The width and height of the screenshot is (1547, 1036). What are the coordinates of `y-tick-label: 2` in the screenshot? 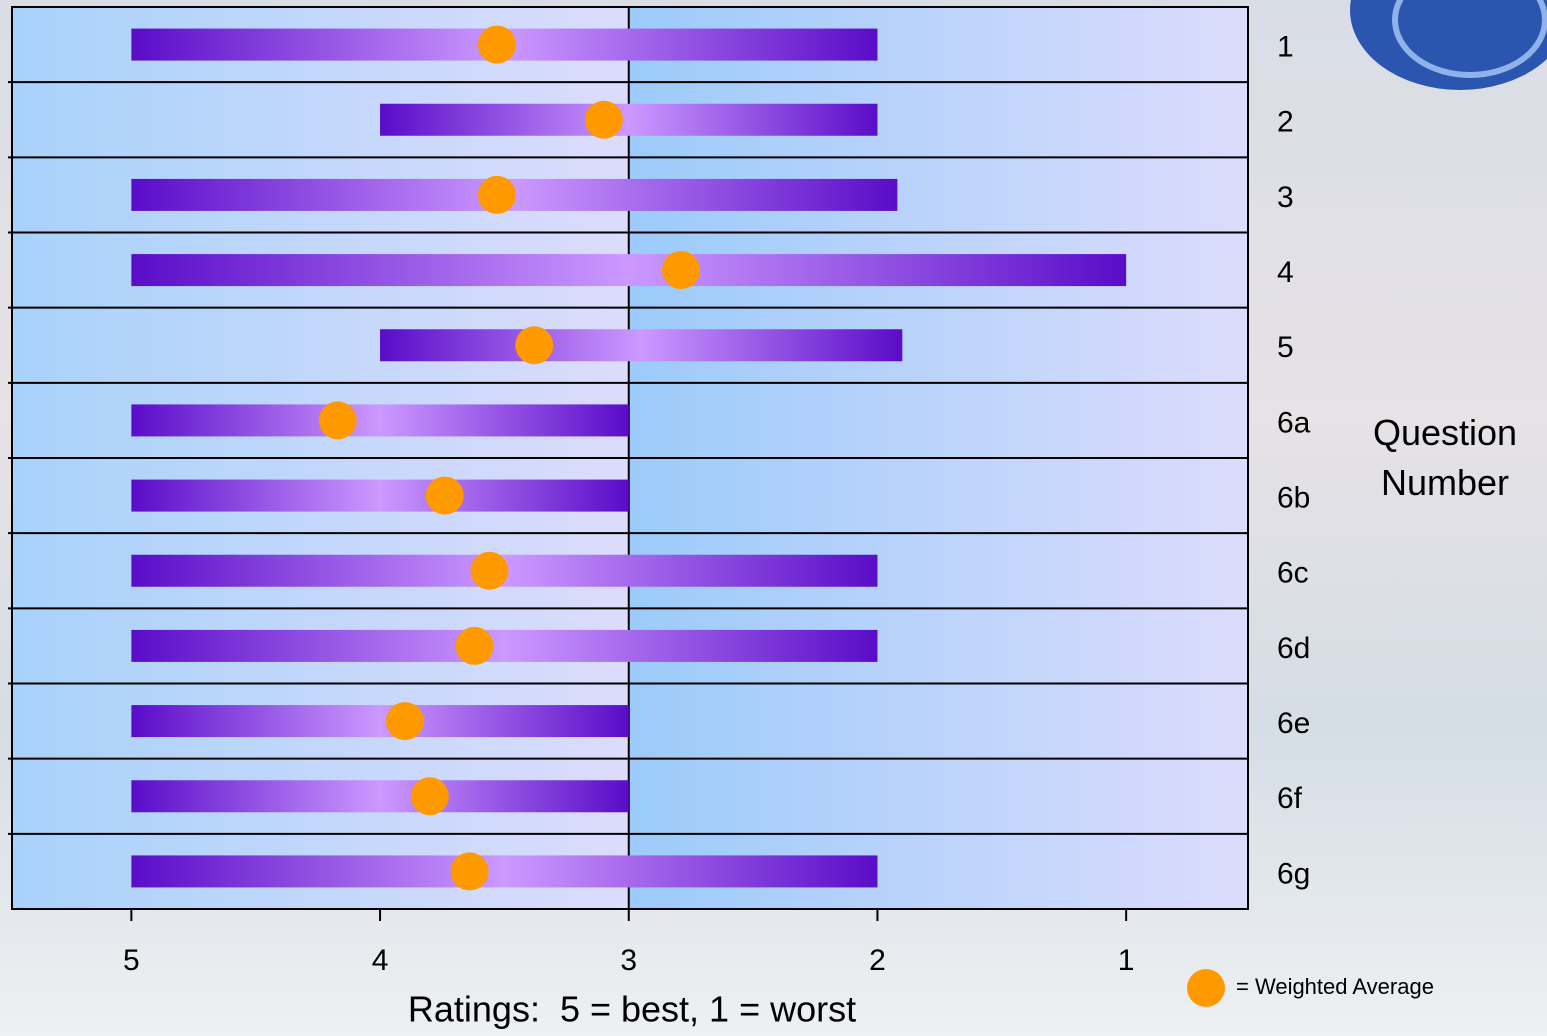 It's located at (1285, 122).